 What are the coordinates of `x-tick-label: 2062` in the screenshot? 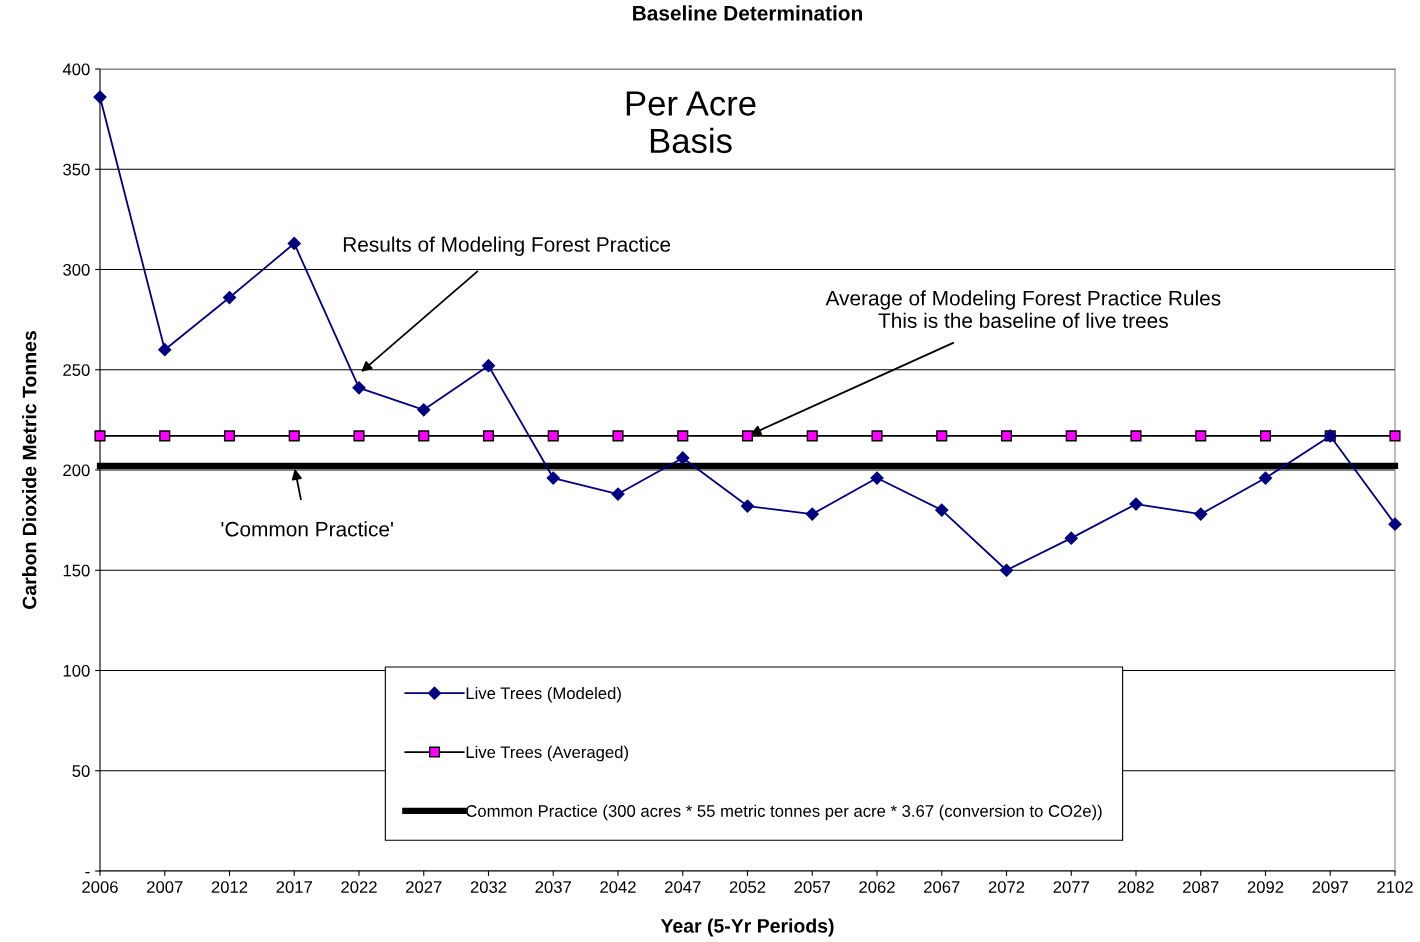 It's located at (877, 887).